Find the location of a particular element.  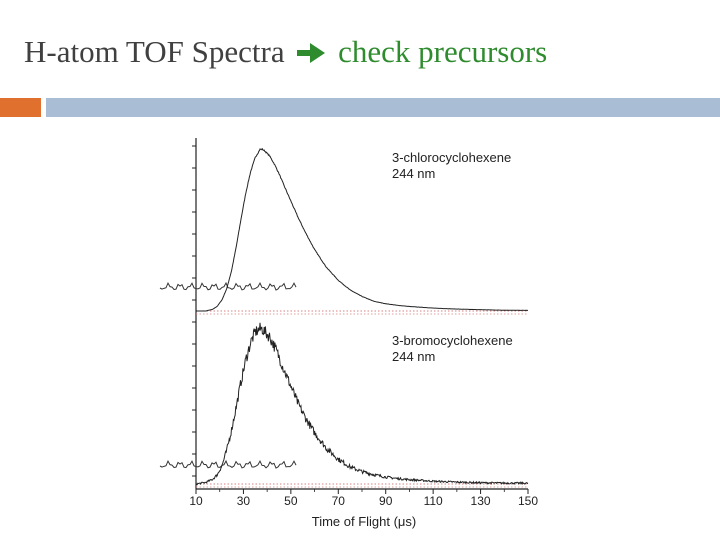

x-tick-label: 150 is located at coordinates (528, 501).